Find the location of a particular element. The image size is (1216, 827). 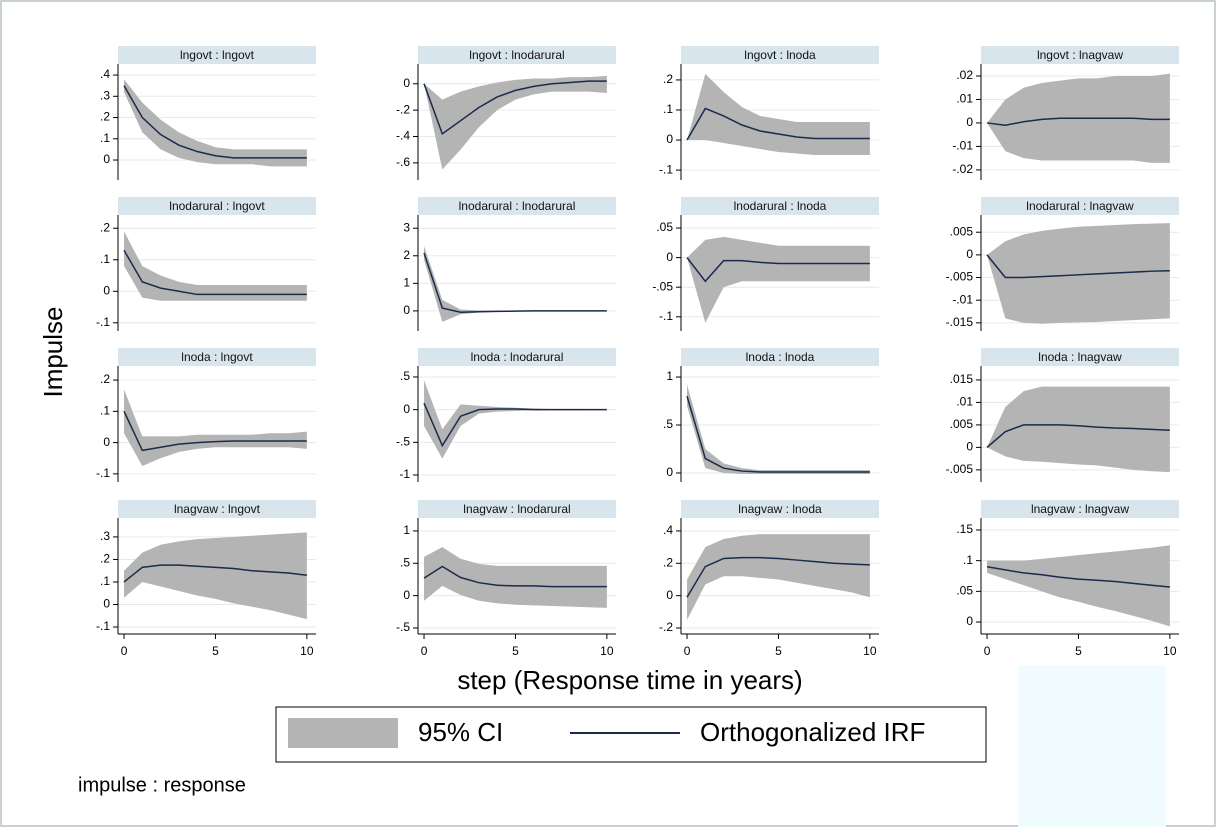

y-tick-label: -.02 is located at coordinates (962, 169).